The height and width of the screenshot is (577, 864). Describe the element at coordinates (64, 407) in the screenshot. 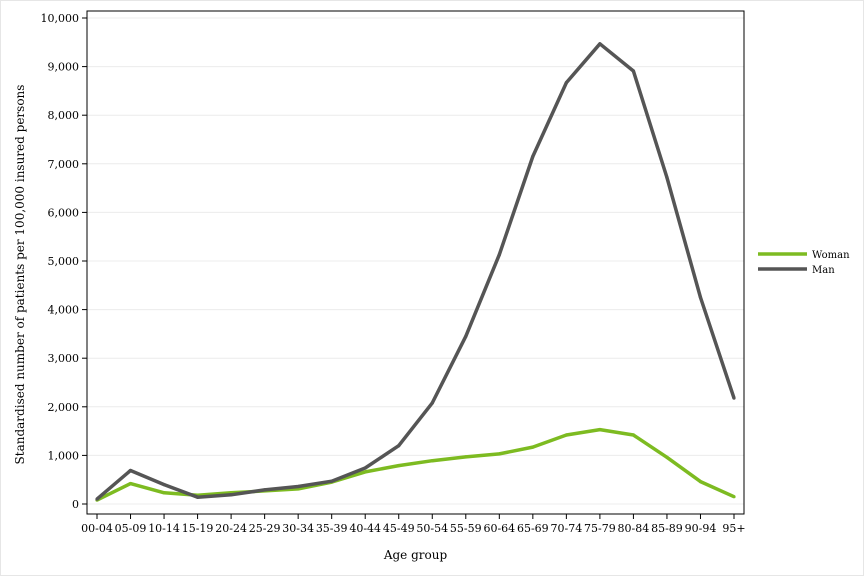

I see `y-tick-label: 2,000` at that location.